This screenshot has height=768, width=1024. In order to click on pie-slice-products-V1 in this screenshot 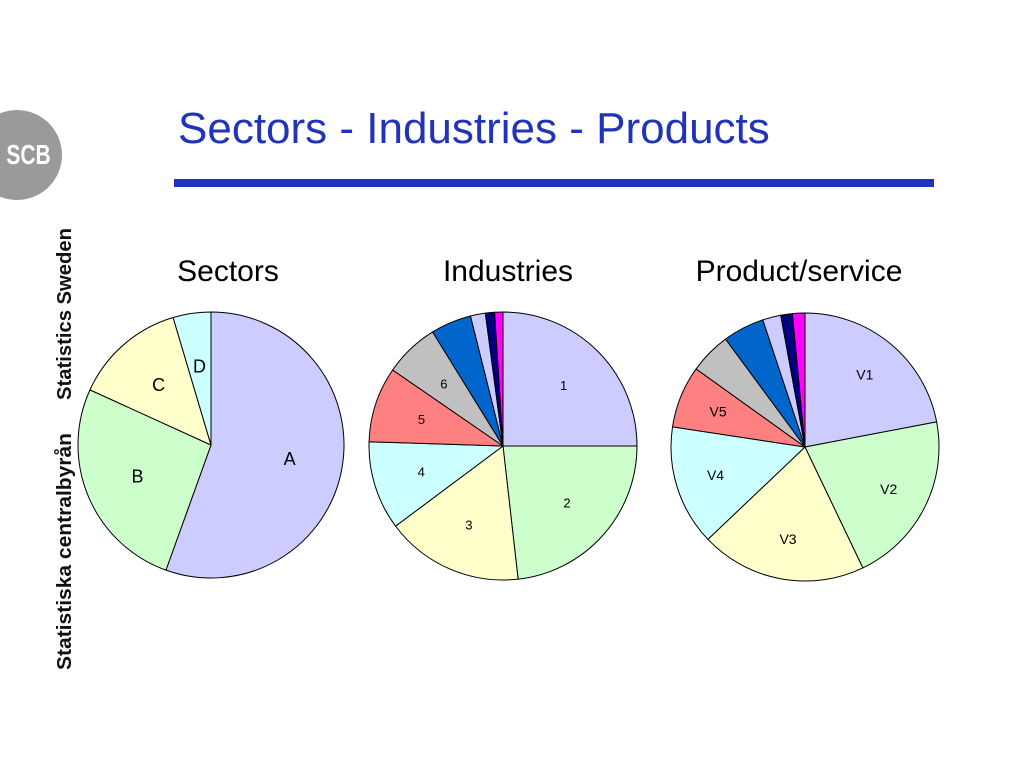, I will do `click(871, 380)`.